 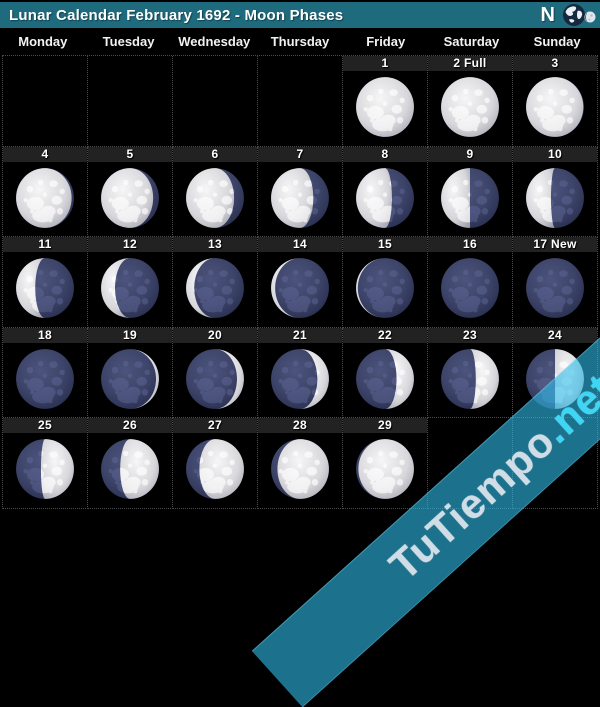 I want to click on day-cell-16: 16, so click(x=470, y=282).